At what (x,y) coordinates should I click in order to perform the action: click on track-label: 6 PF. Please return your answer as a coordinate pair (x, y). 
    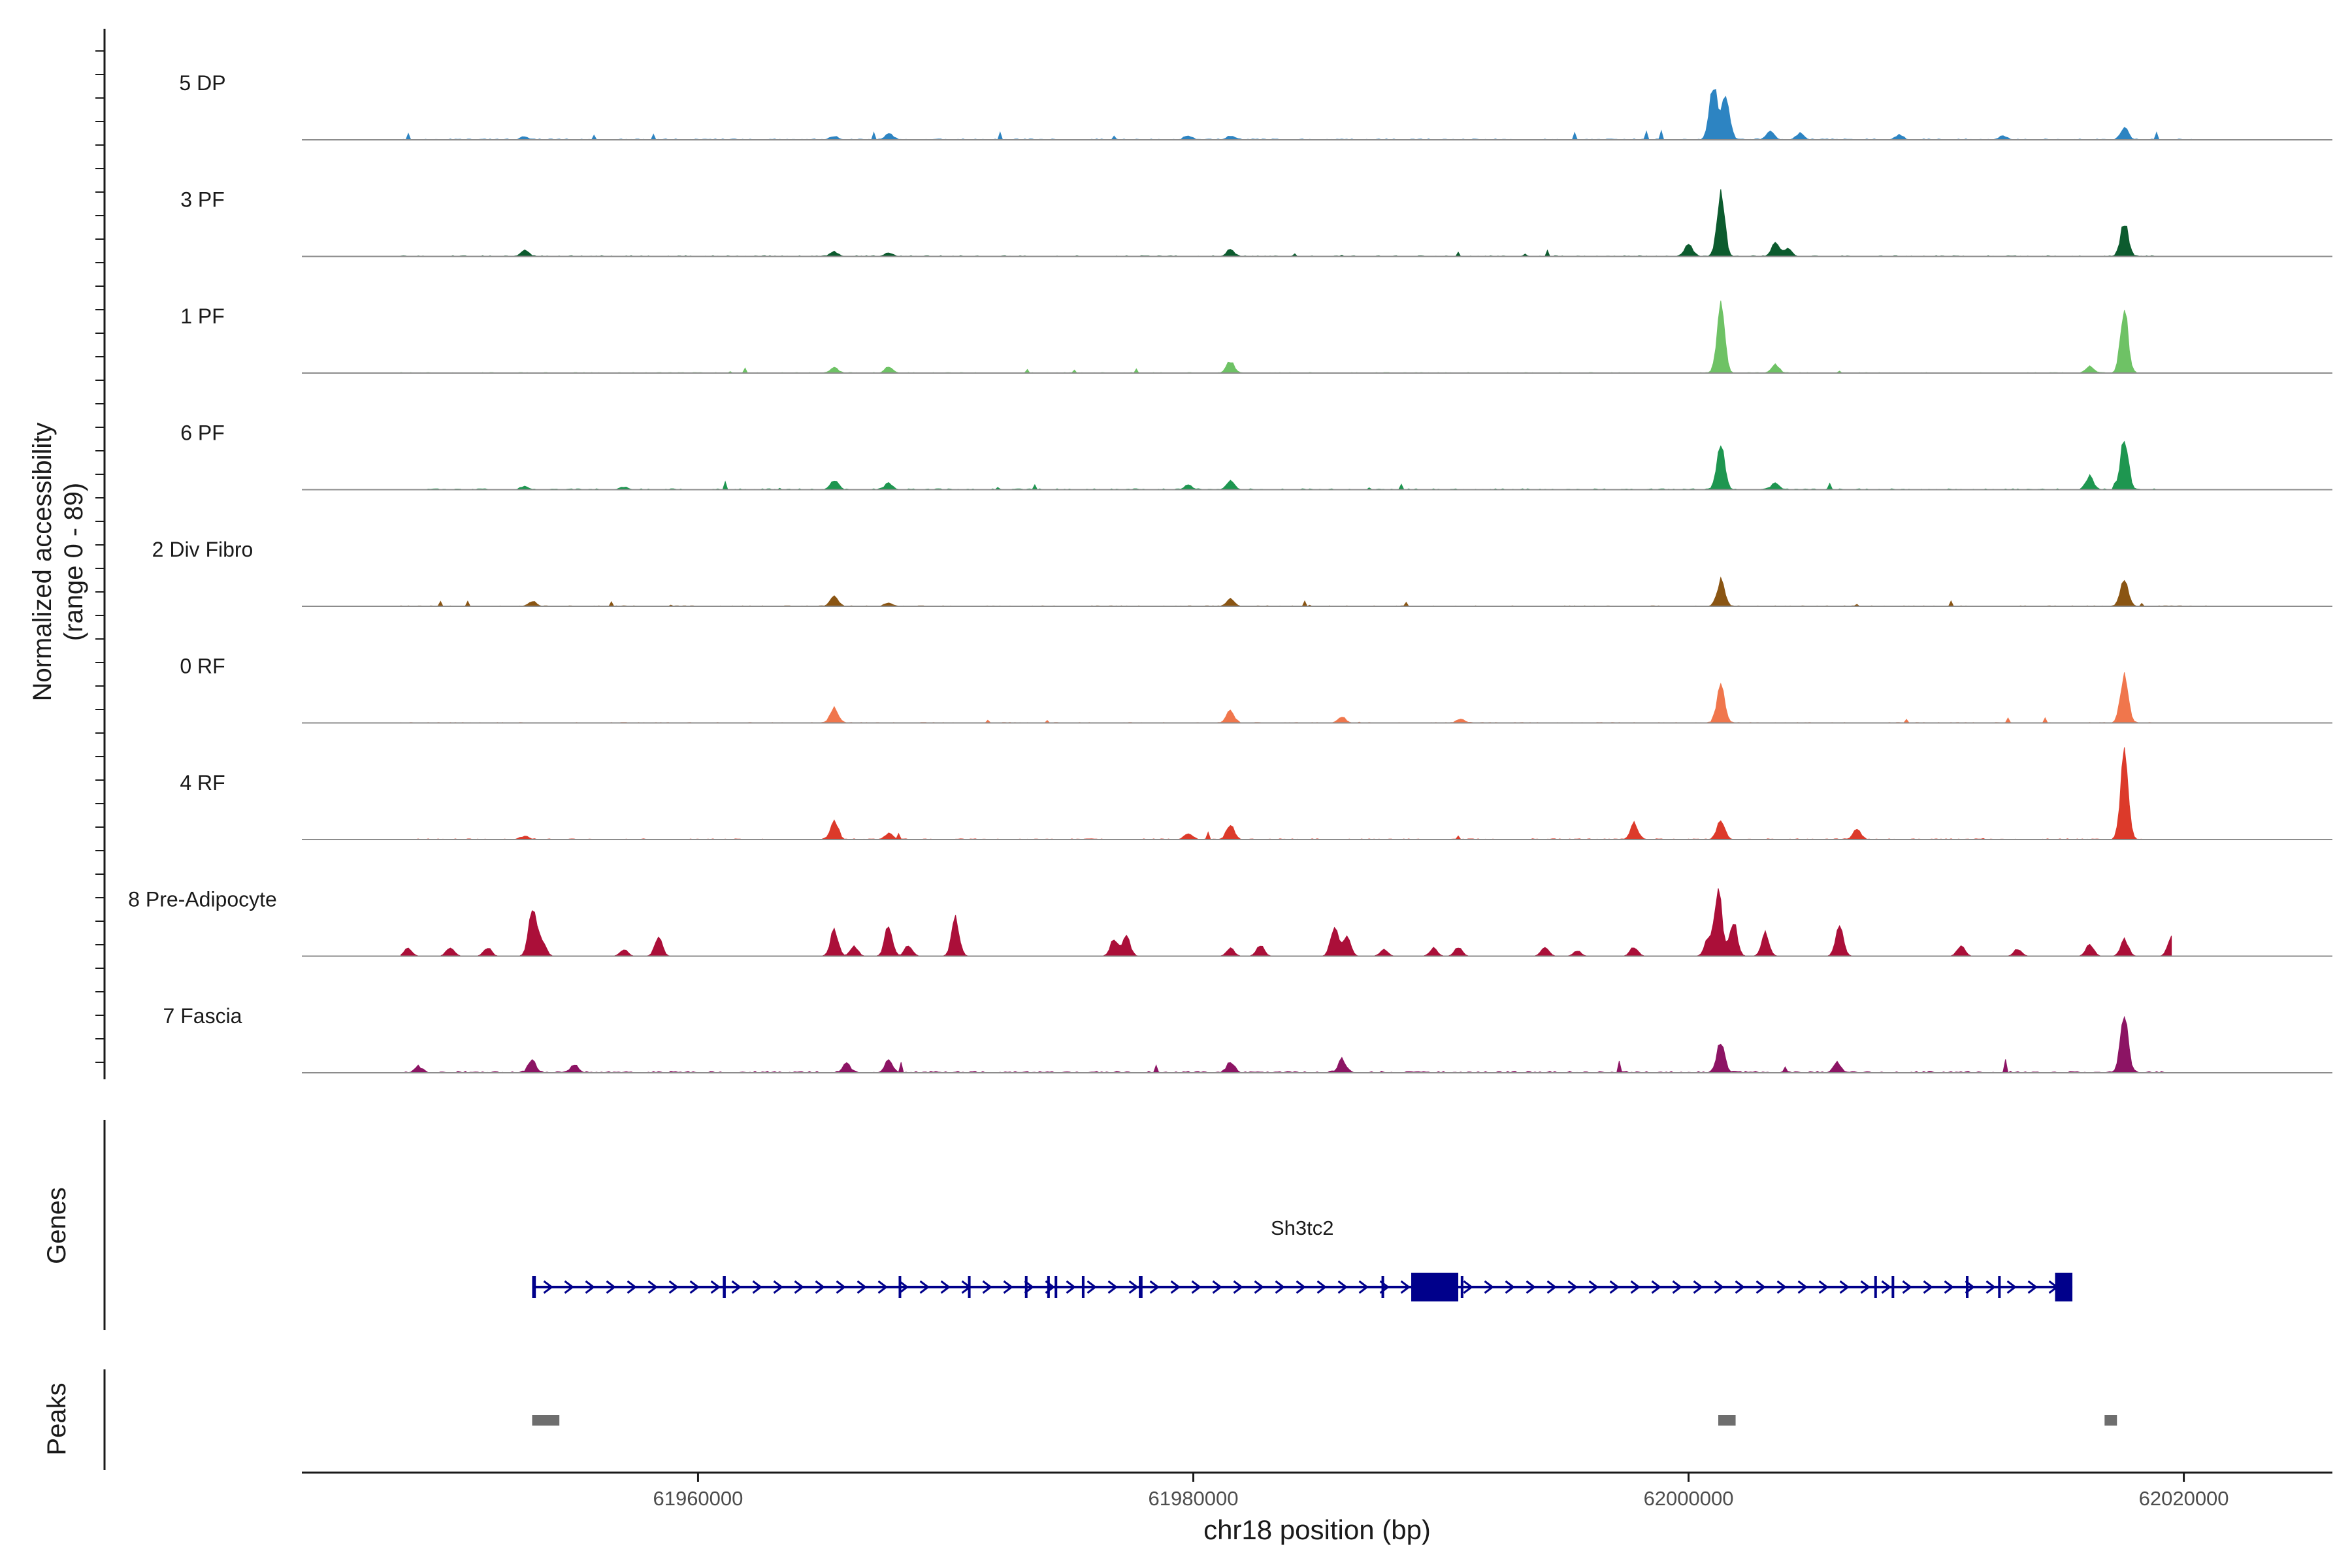
    Looking at the image, I should click on (202, 433).